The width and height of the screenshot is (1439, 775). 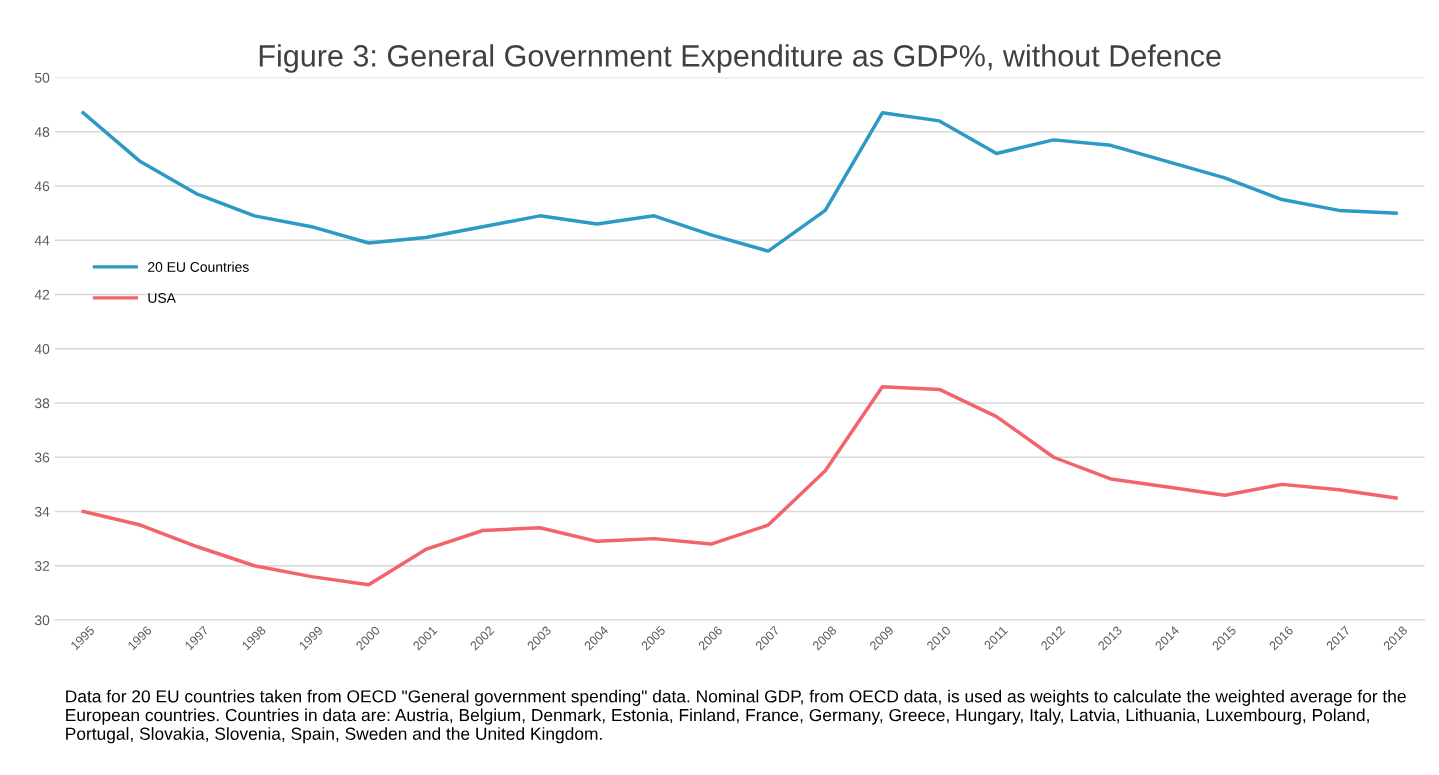 I want to click on legend-label: 20 EU Countries, so click(x=198, y=266).